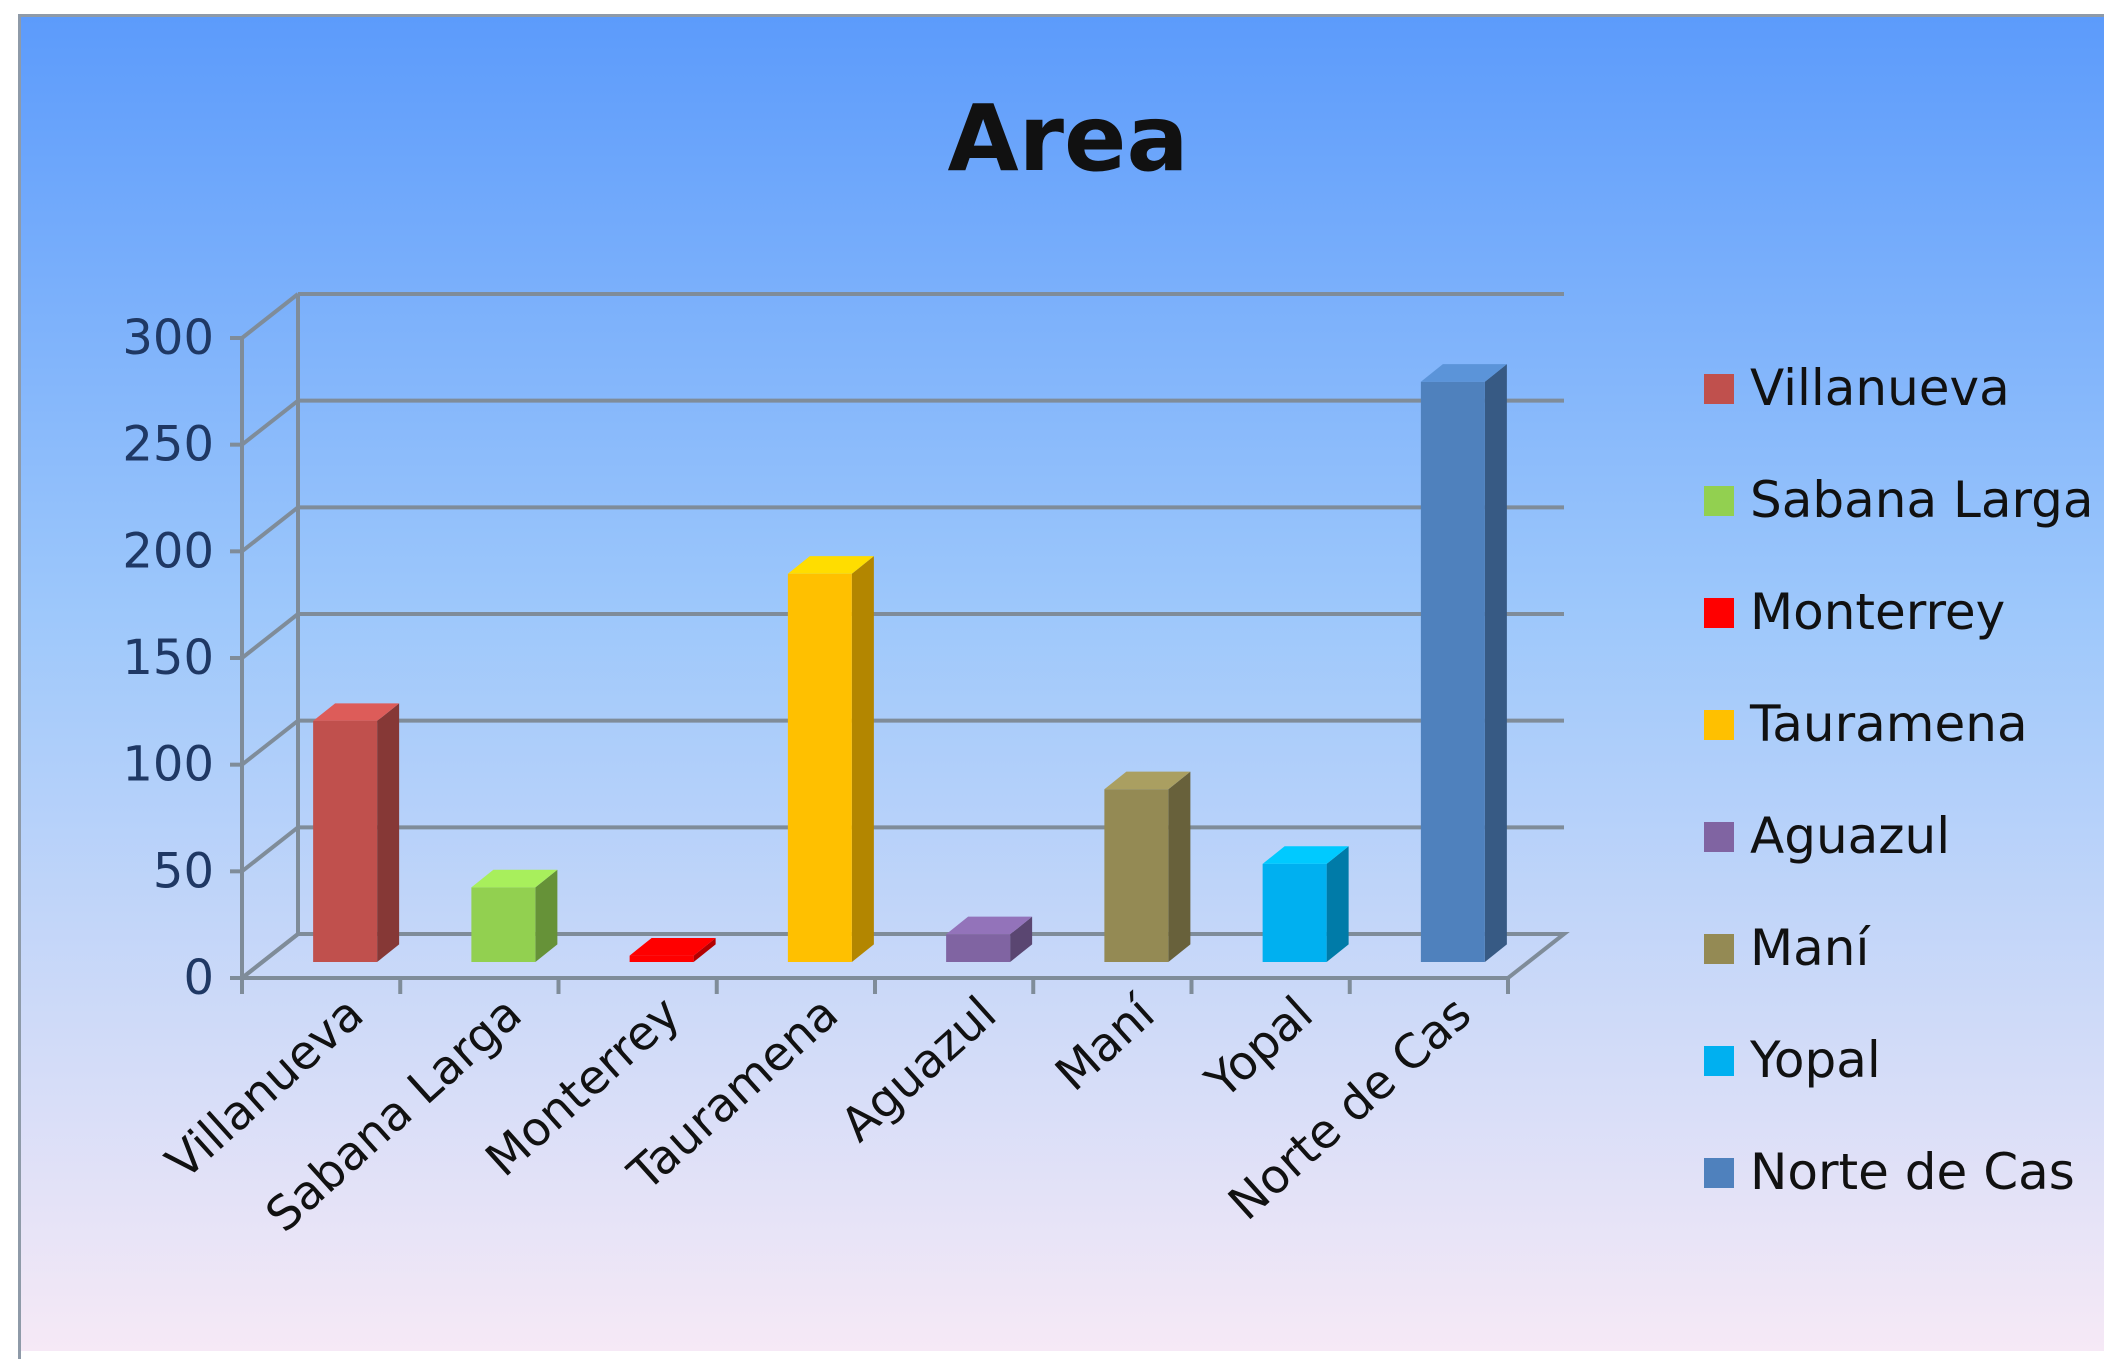  What do you see at coordinates (168, 765) in the screenshot?
I see `y-tick-label: 100` at bounding box center [168, 765].